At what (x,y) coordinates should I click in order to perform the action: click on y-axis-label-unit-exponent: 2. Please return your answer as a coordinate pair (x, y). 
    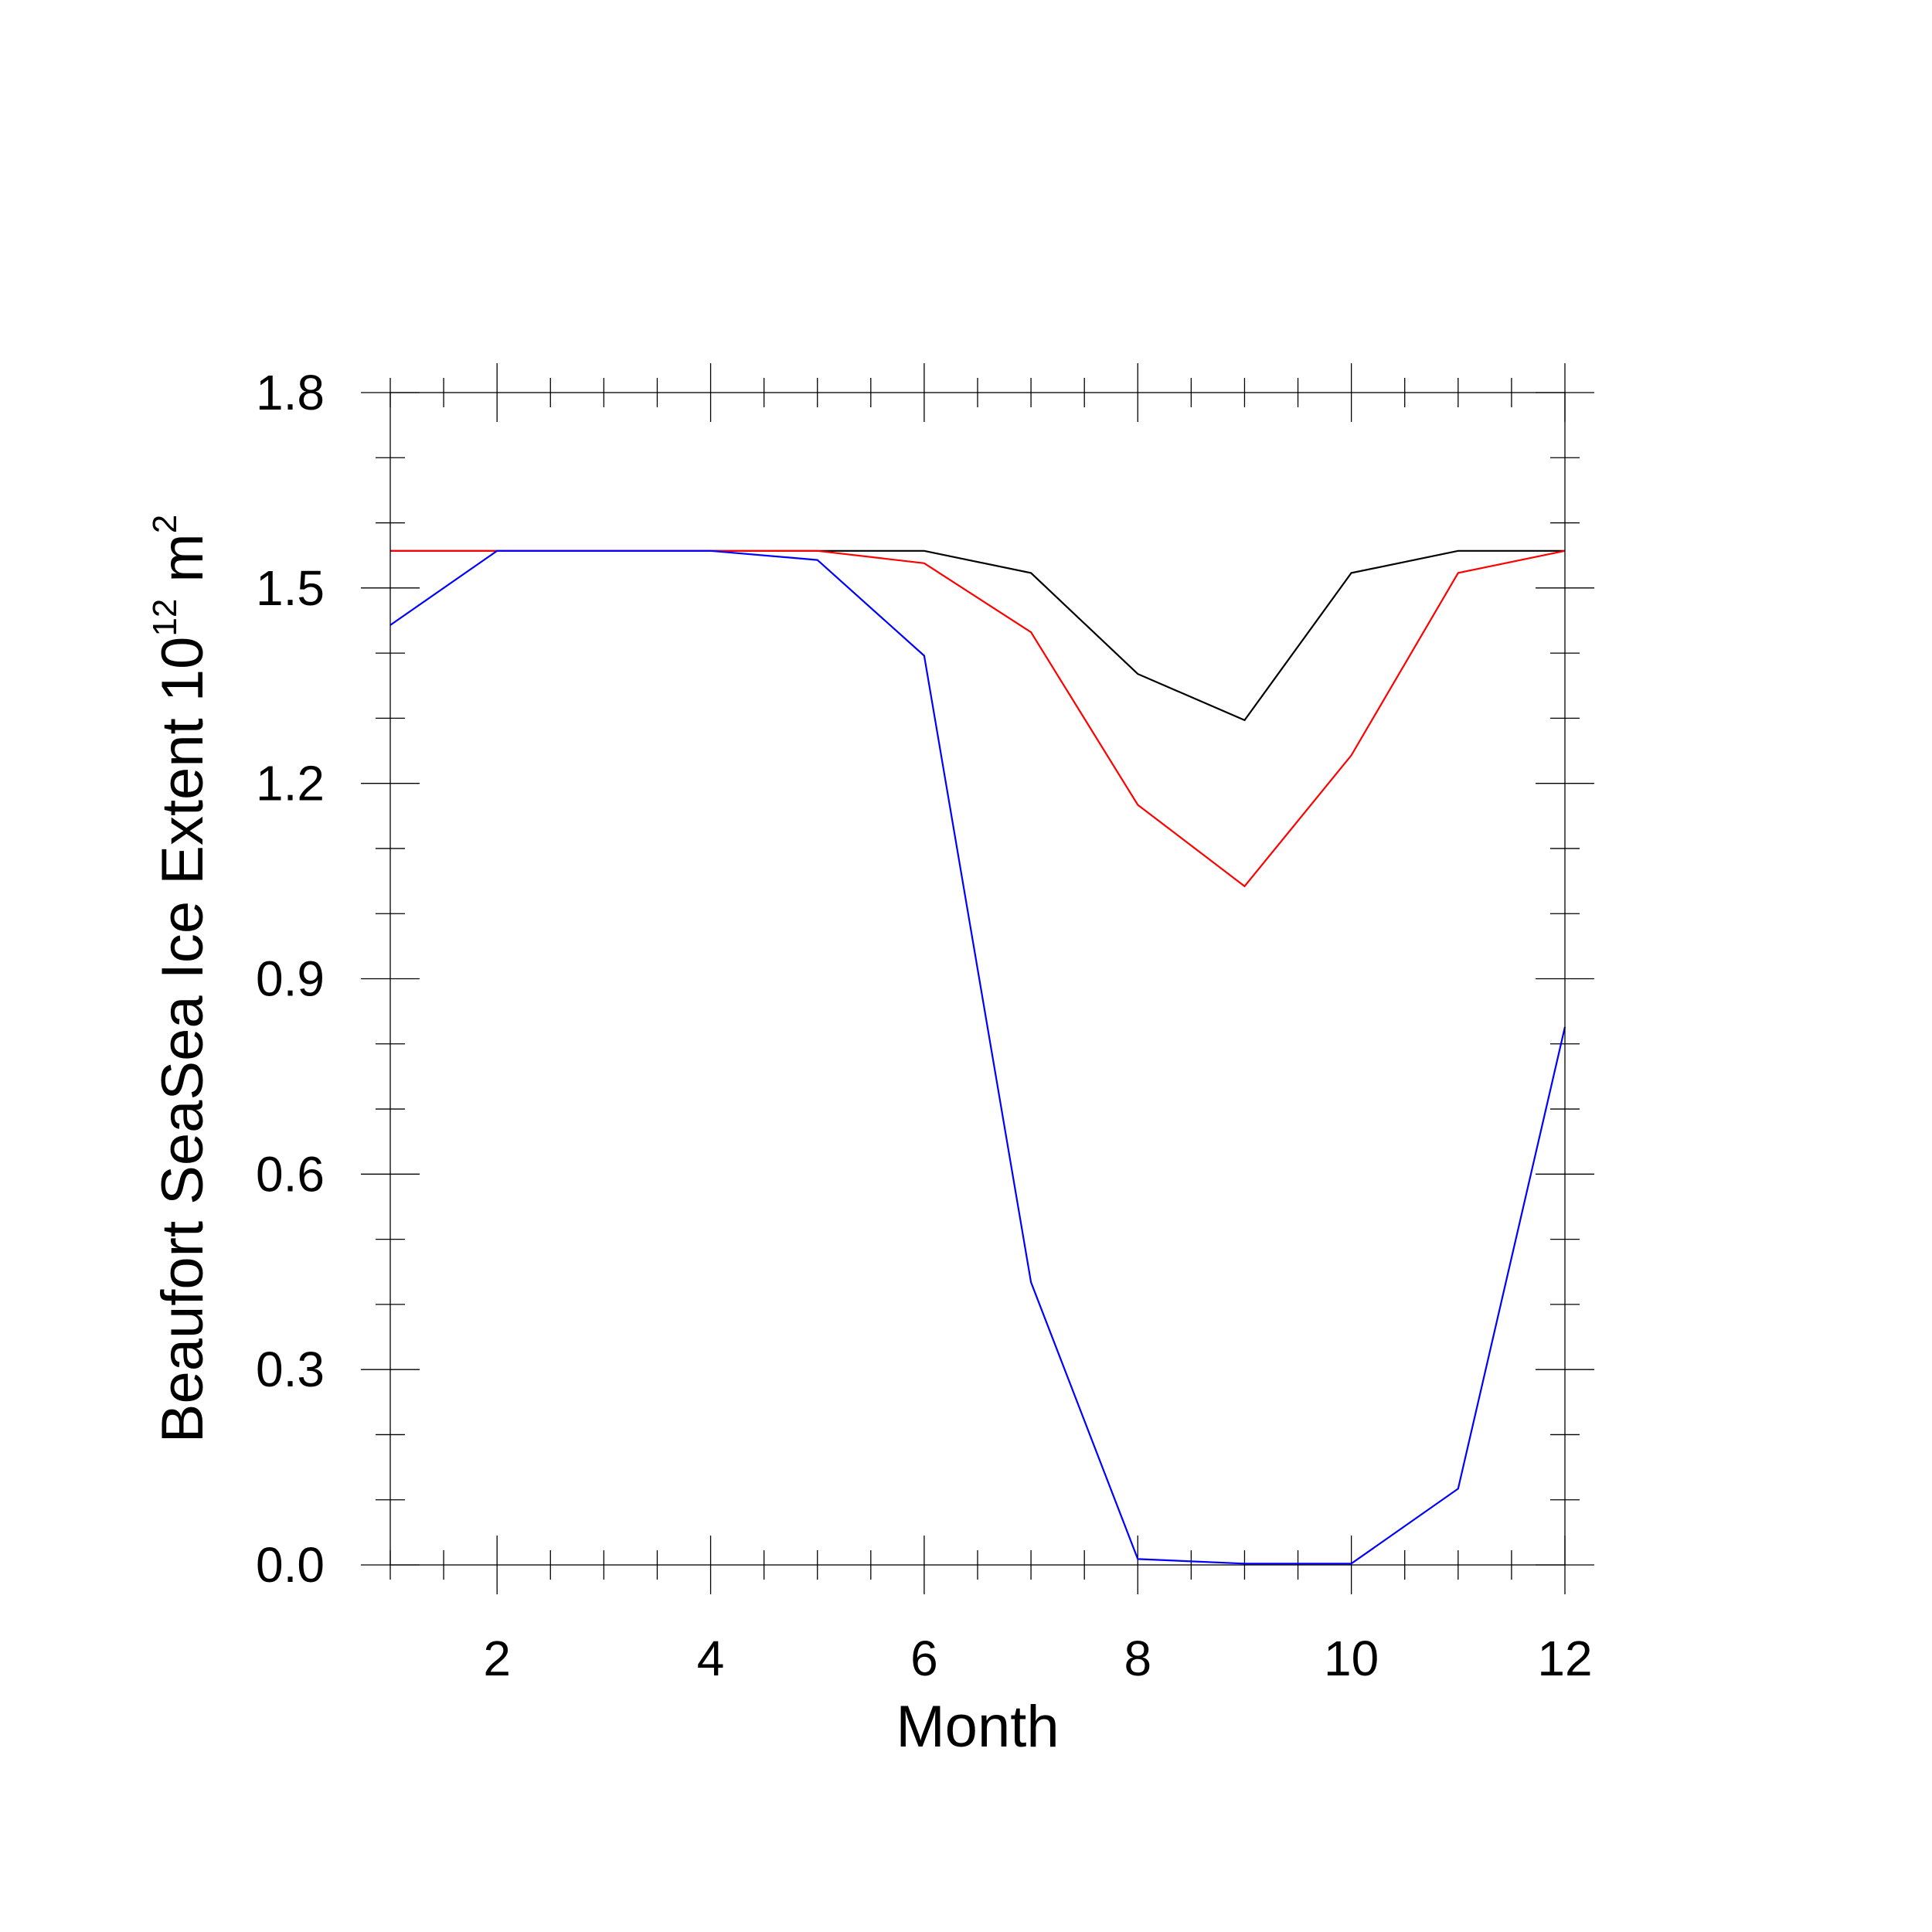
    Looking at the image, I should click on (165, 524).